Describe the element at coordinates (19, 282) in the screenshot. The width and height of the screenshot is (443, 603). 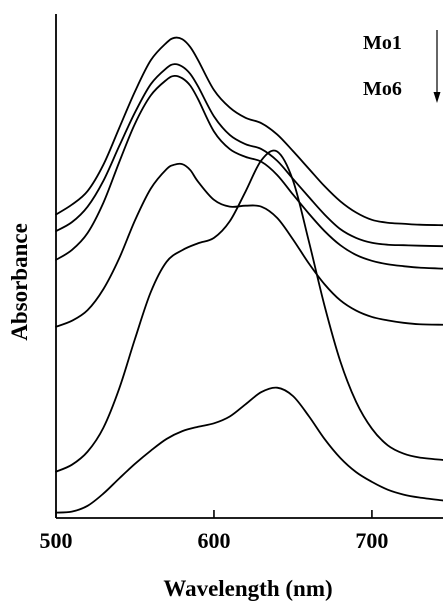
I see `y-axis-title: Absorbance` at that location.